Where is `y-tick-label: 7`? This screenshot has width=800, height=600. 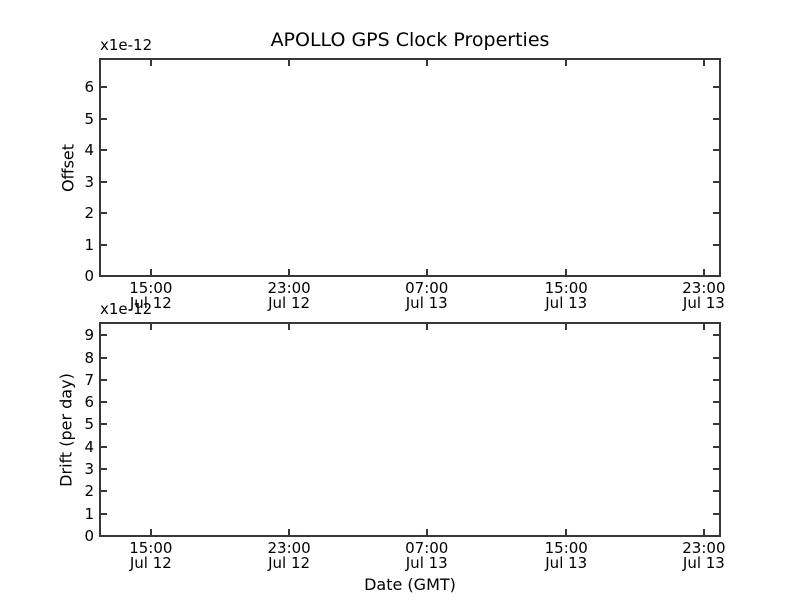 y-tick-label: 7 is located at coordinates (89, 379).